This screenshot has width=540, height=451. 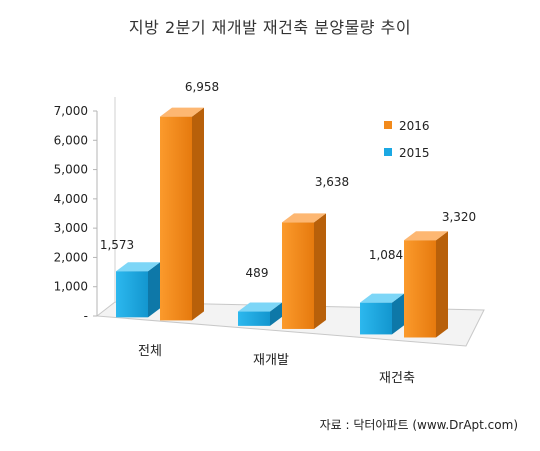 What do you see at coordinates (117, 245) in the screenshot?
I see `data-label: 1,573` at bounding box center [117, 245].